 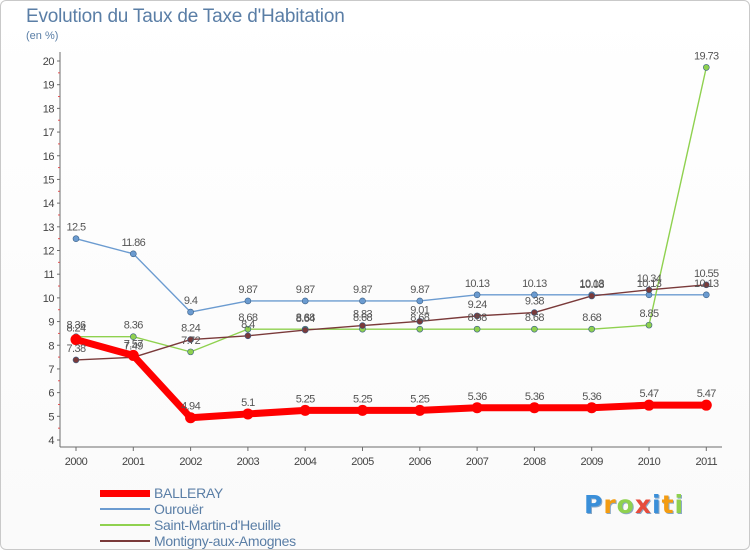 What do you see at coordinates (362, 315) in the screenshot?
I see `data-label: 8.83` at bounding box center [362, 315].